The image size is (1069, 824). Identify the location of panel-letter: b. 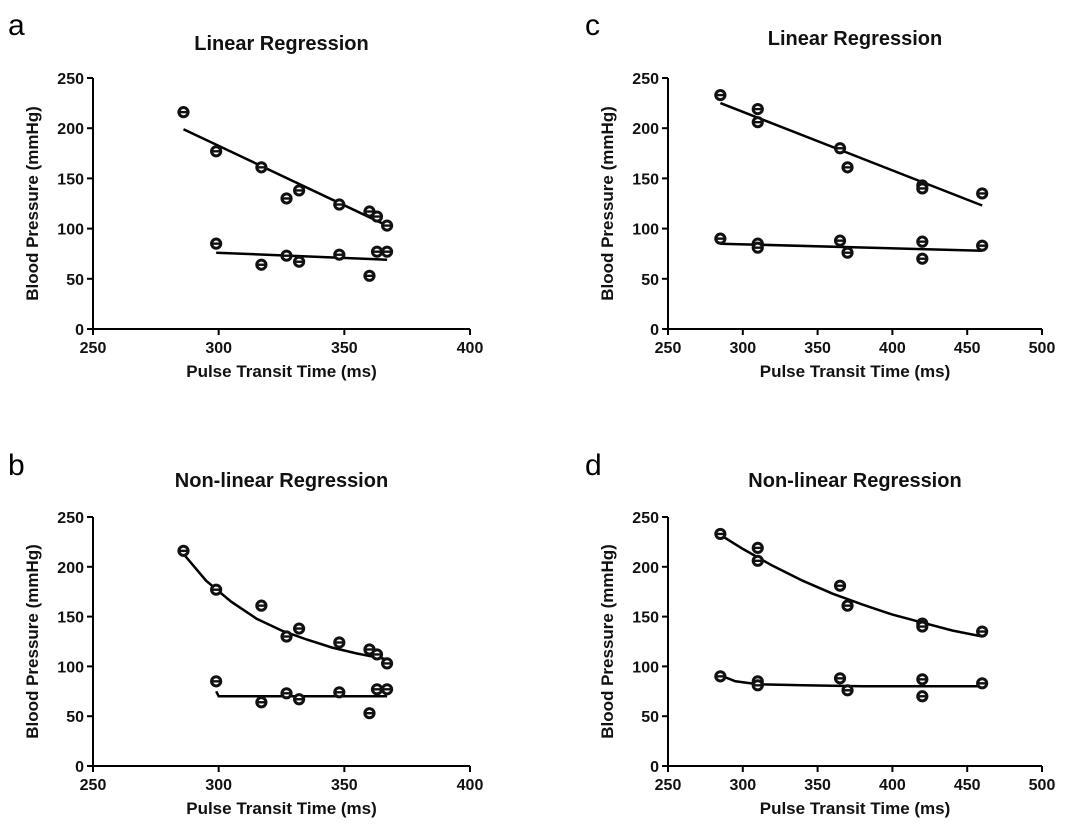
(16, 465).